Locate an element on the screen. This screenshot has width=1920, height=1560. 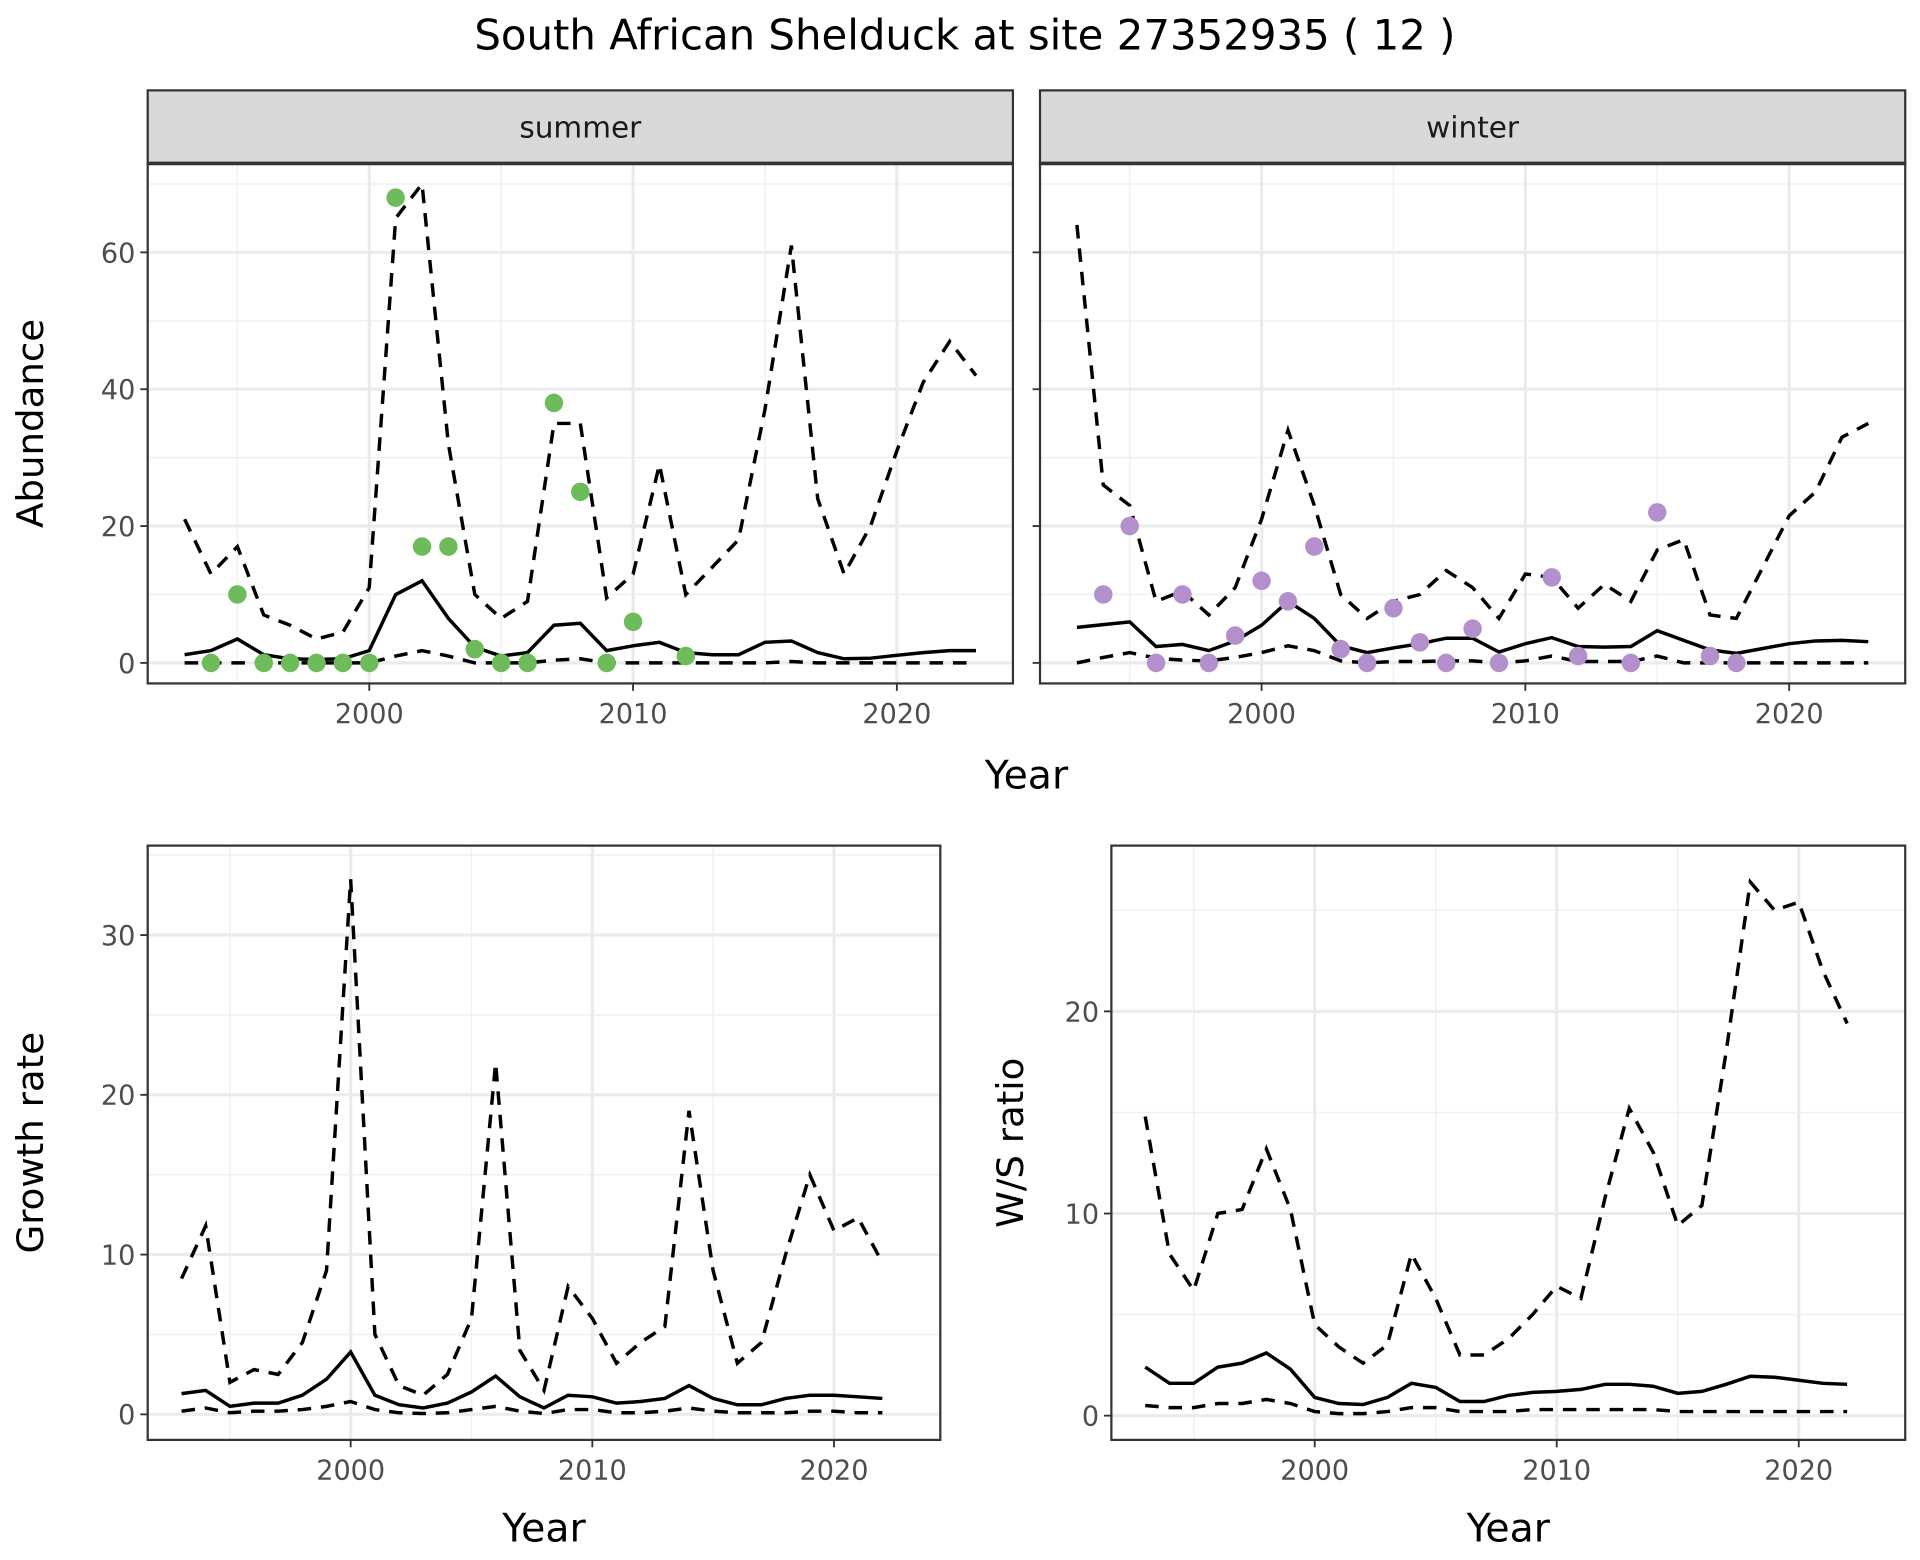
y-axis-label: W/S ratio is located at coordinates (1010, 1143).